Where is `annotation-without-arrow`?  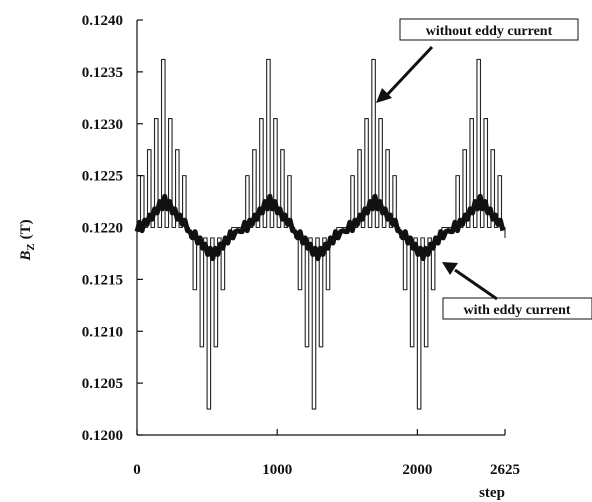 annotation-without-arrow is located at coordinates (409, 71).